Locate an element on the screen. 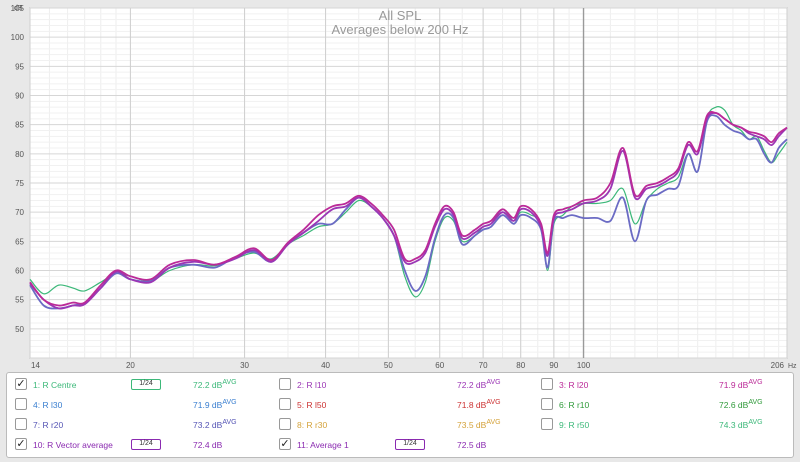 The width and height of the screenshot is (800, 462). y-tick-label: 90 is located at coordinates (19, 96).